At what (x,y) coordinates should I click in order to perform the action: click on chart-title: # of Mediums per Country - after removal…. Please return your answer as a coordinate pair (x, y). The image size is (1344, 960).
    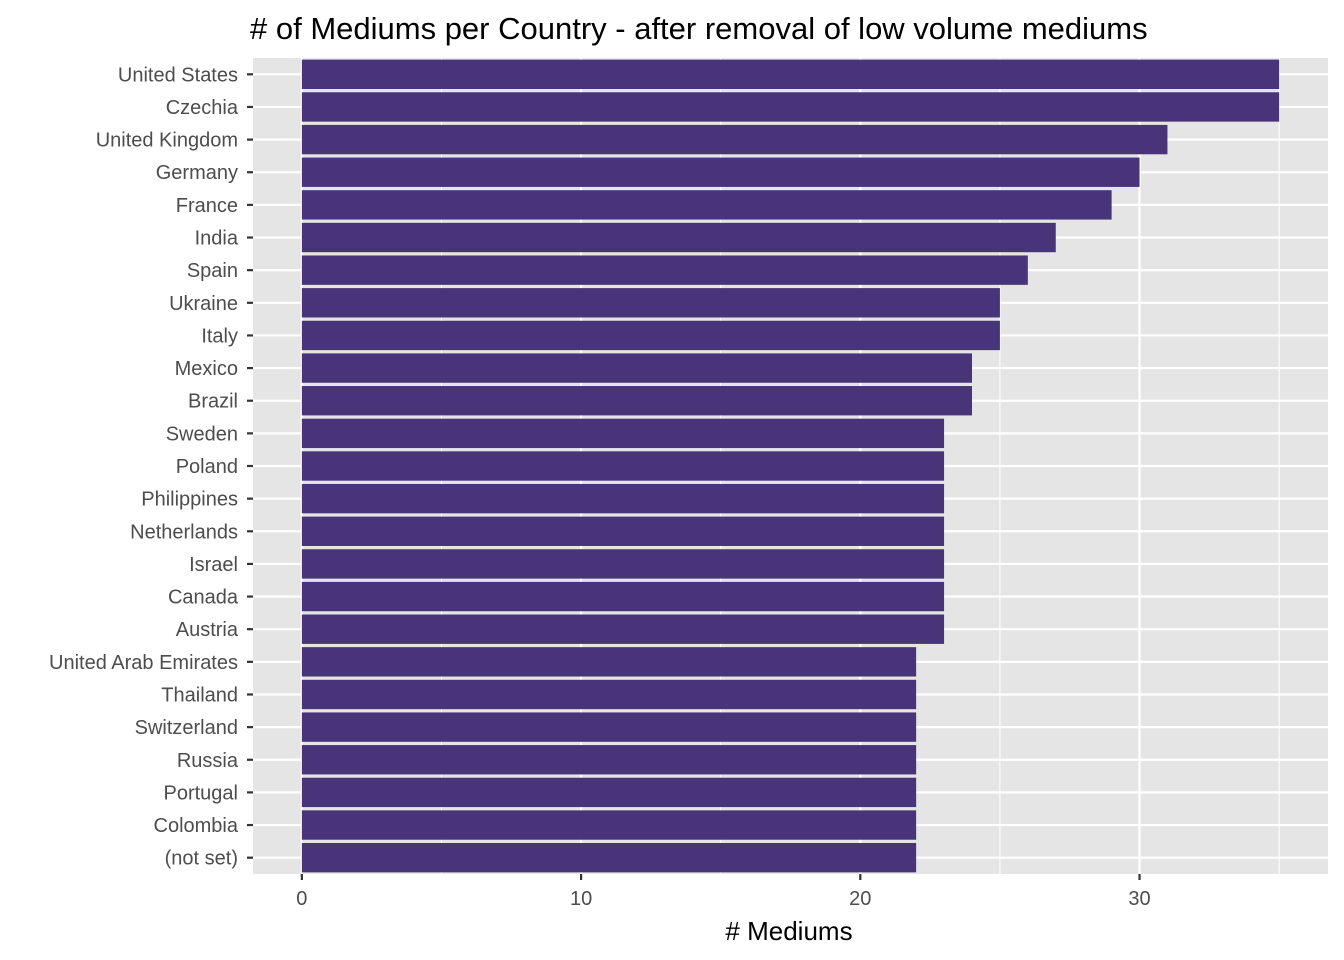
    Looking at the image, I should click on (699, 28).